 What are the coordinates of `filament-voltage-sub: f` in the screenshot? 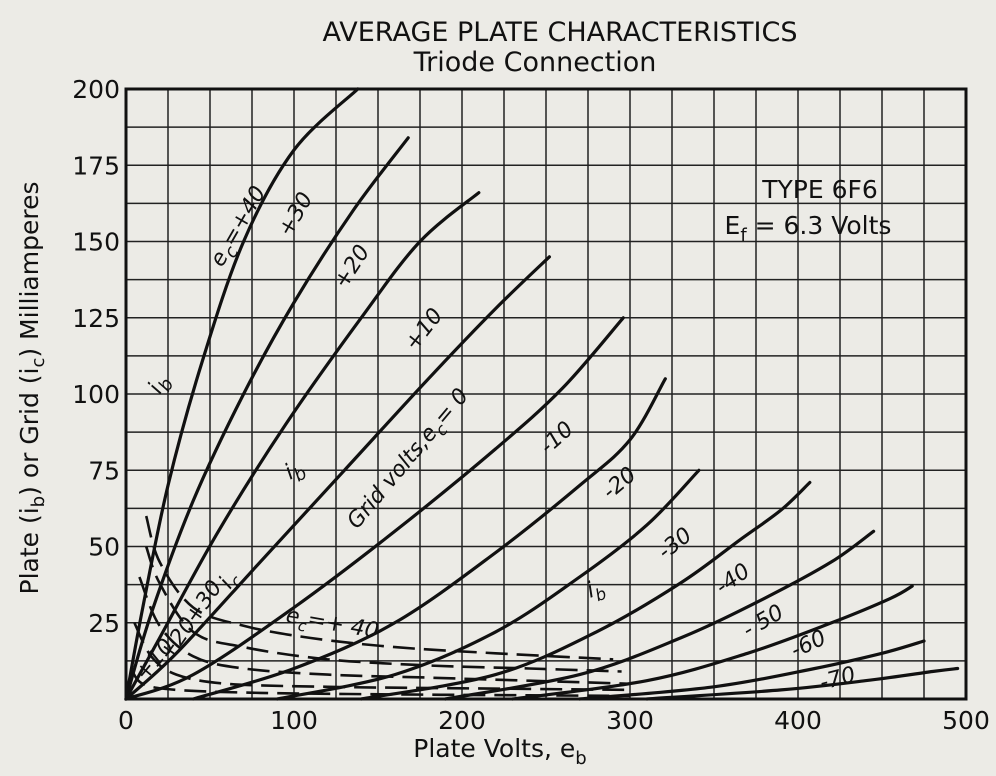 It's located at (743, 235).